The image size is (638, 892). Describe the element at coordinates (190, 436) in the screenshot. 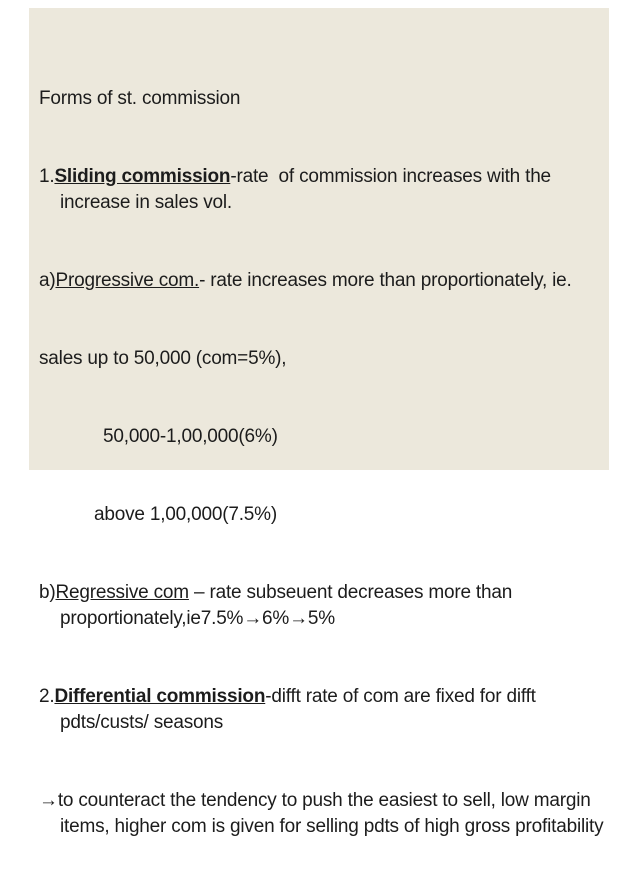

I see `sales-slab-2-text: 50,000-1,00,000(6%)` at that location.